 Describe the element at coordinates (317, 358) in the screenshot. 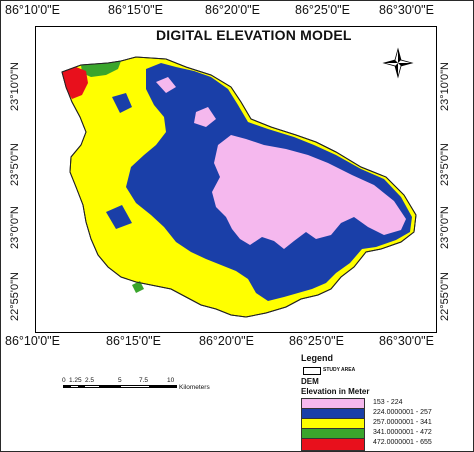

I see `legend-title: Legend` at that location.